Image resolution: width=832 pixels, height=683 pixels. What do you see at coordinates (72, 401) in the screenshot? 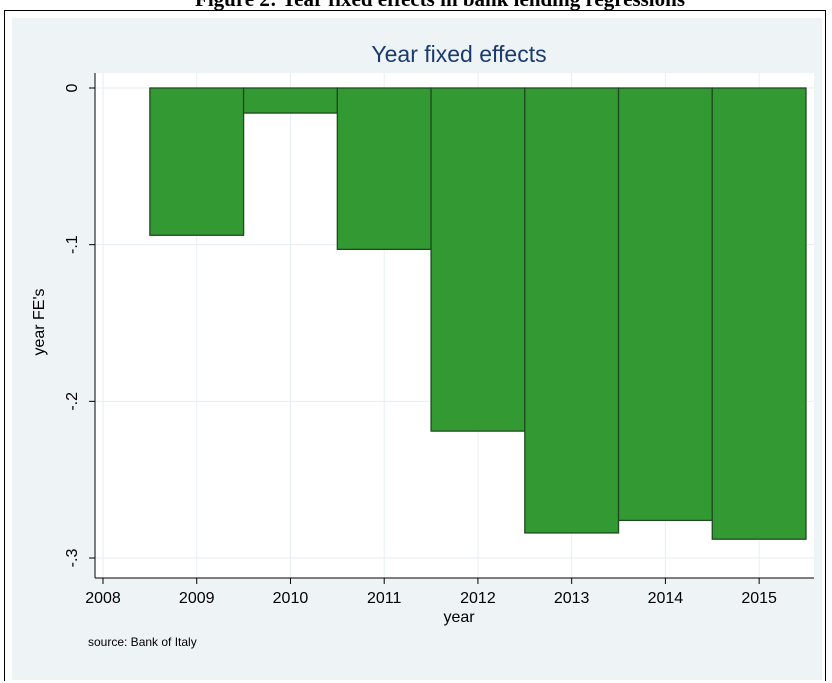
I see `y-tick-label-2: -.2` at bounding box center [72, 401].